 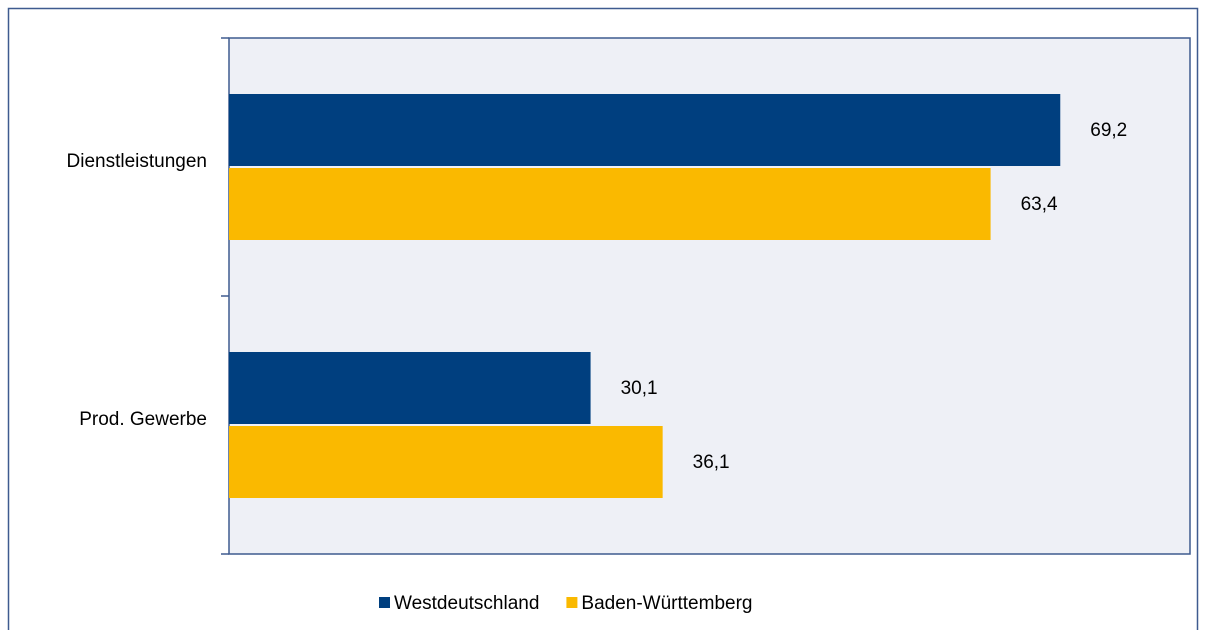 I want to click on value-label: 30,1, so click(x=639, y=388).